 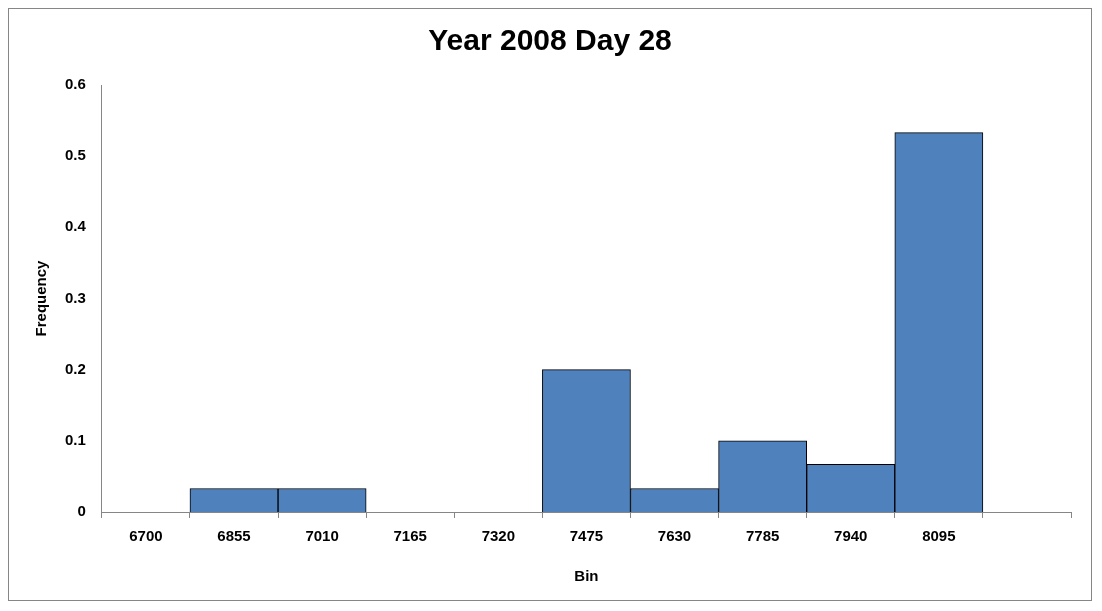 I want to click on y-axis-title: Frequency, so click(x=41, y=298).